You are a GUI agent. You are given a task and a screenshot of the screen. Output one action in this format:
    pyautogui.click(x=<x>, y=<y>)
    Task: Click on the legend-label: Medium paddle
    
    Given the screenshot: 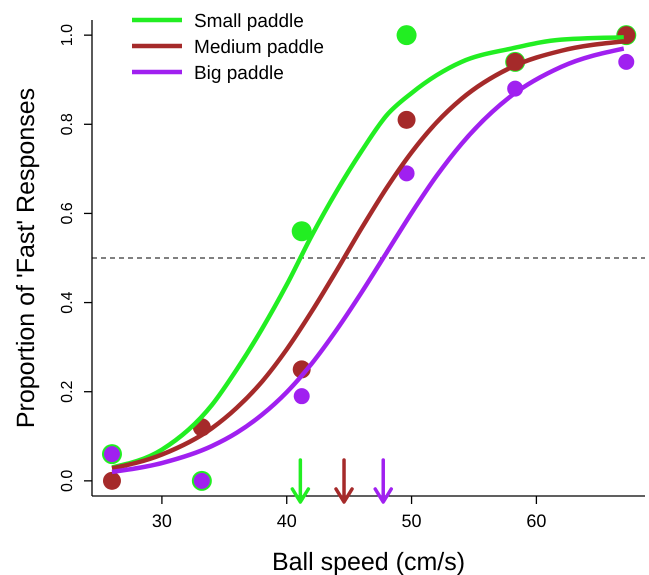 What is the action you would take?
    pyautogui.click(x=259, y=47)
    